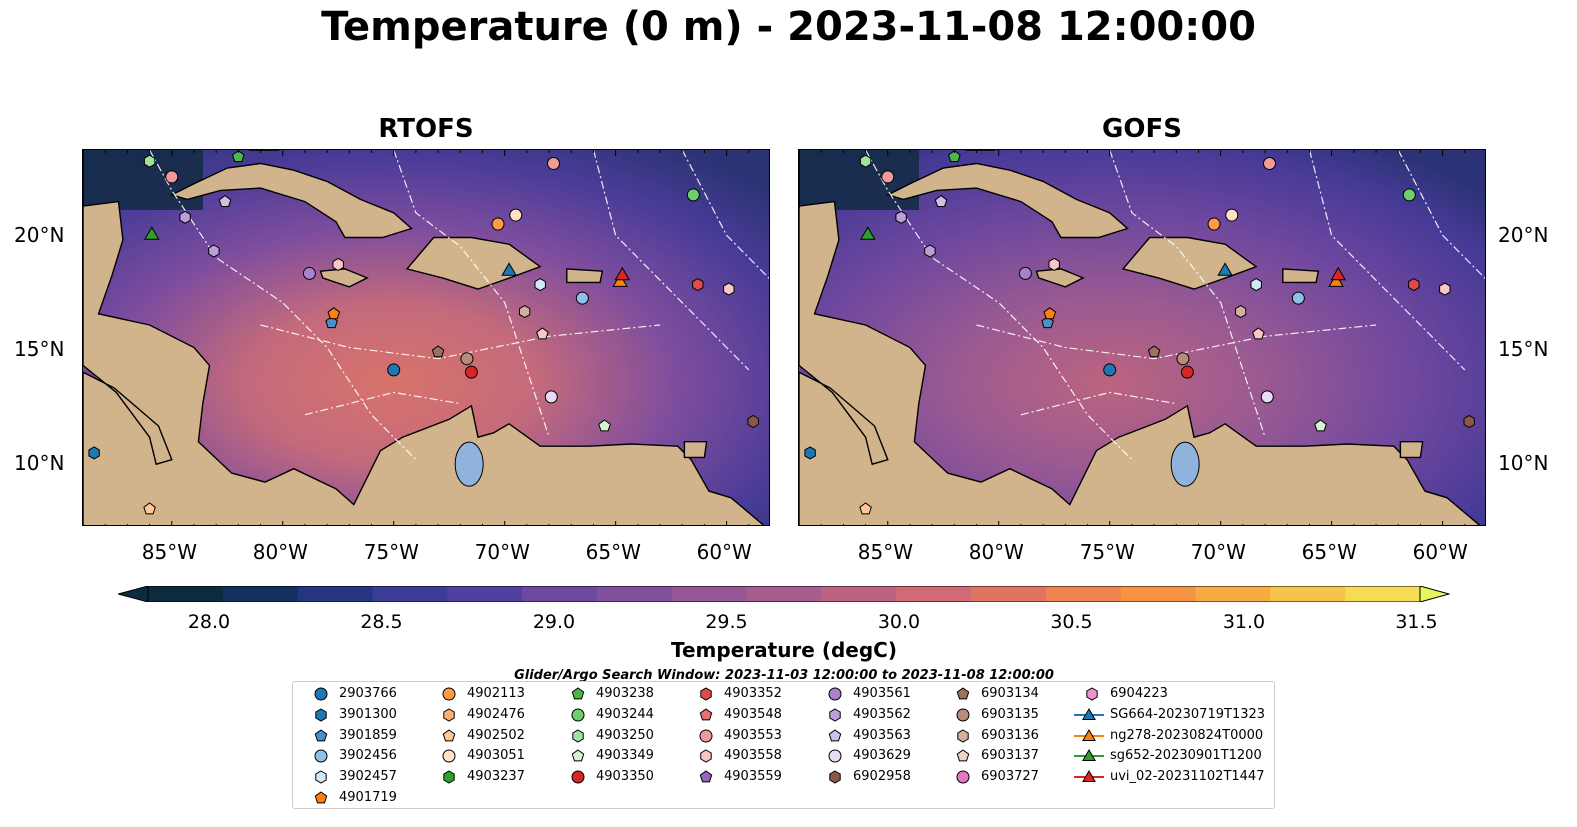 The width and height of the screenshot is (1577, 827). What do you see at coordinates (882, 714) in the screenshot?
I see `legend-label: 4903562` at bounding box center [882, 714].